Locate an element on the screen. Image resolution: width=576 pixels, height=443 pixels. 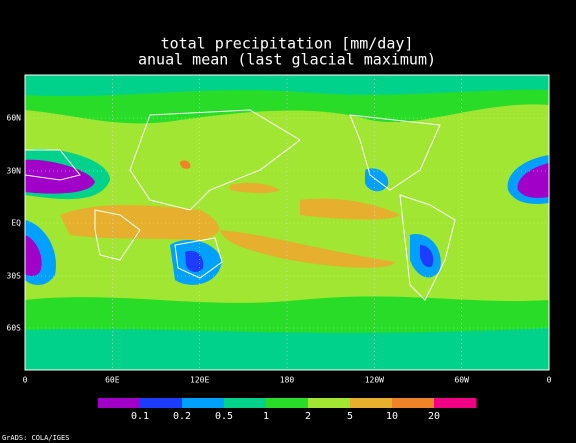
field-itcz-n is located at coordinates (350, 209).